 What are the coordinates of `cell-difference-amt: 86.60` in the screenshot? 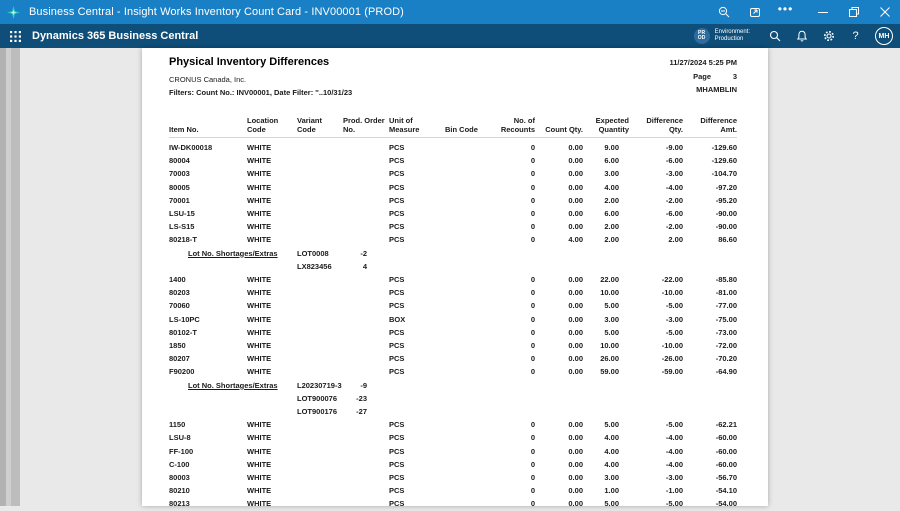 It's located at (710, 239).